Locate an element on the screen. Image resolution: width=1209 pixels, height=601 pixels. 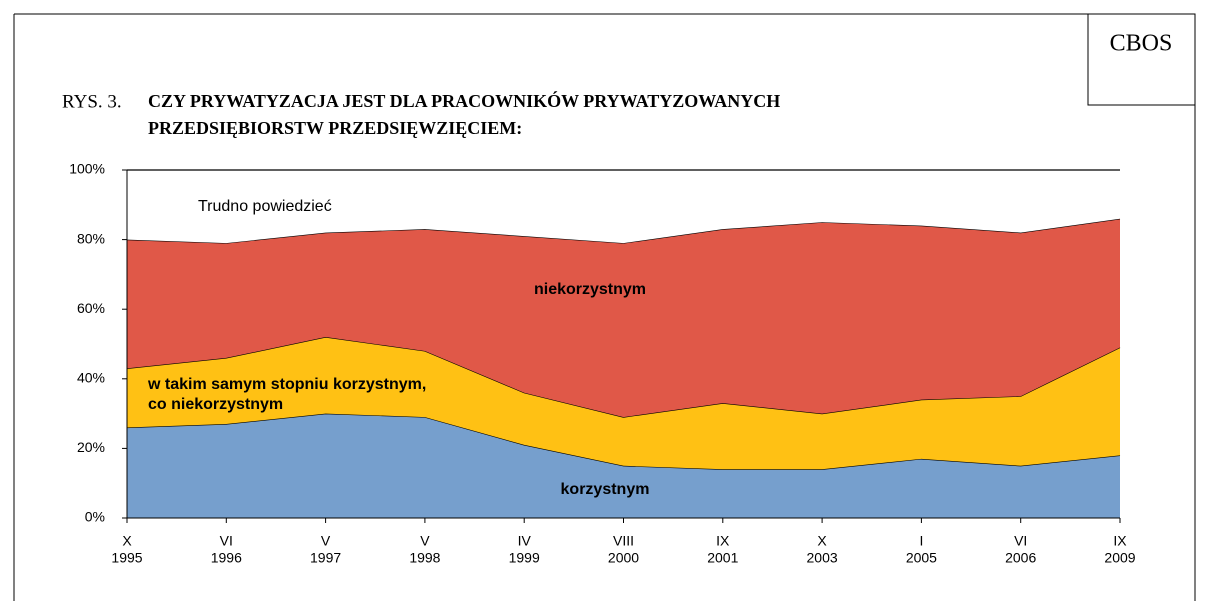
series-label: korzystnym is located at coordinates (605, 489).